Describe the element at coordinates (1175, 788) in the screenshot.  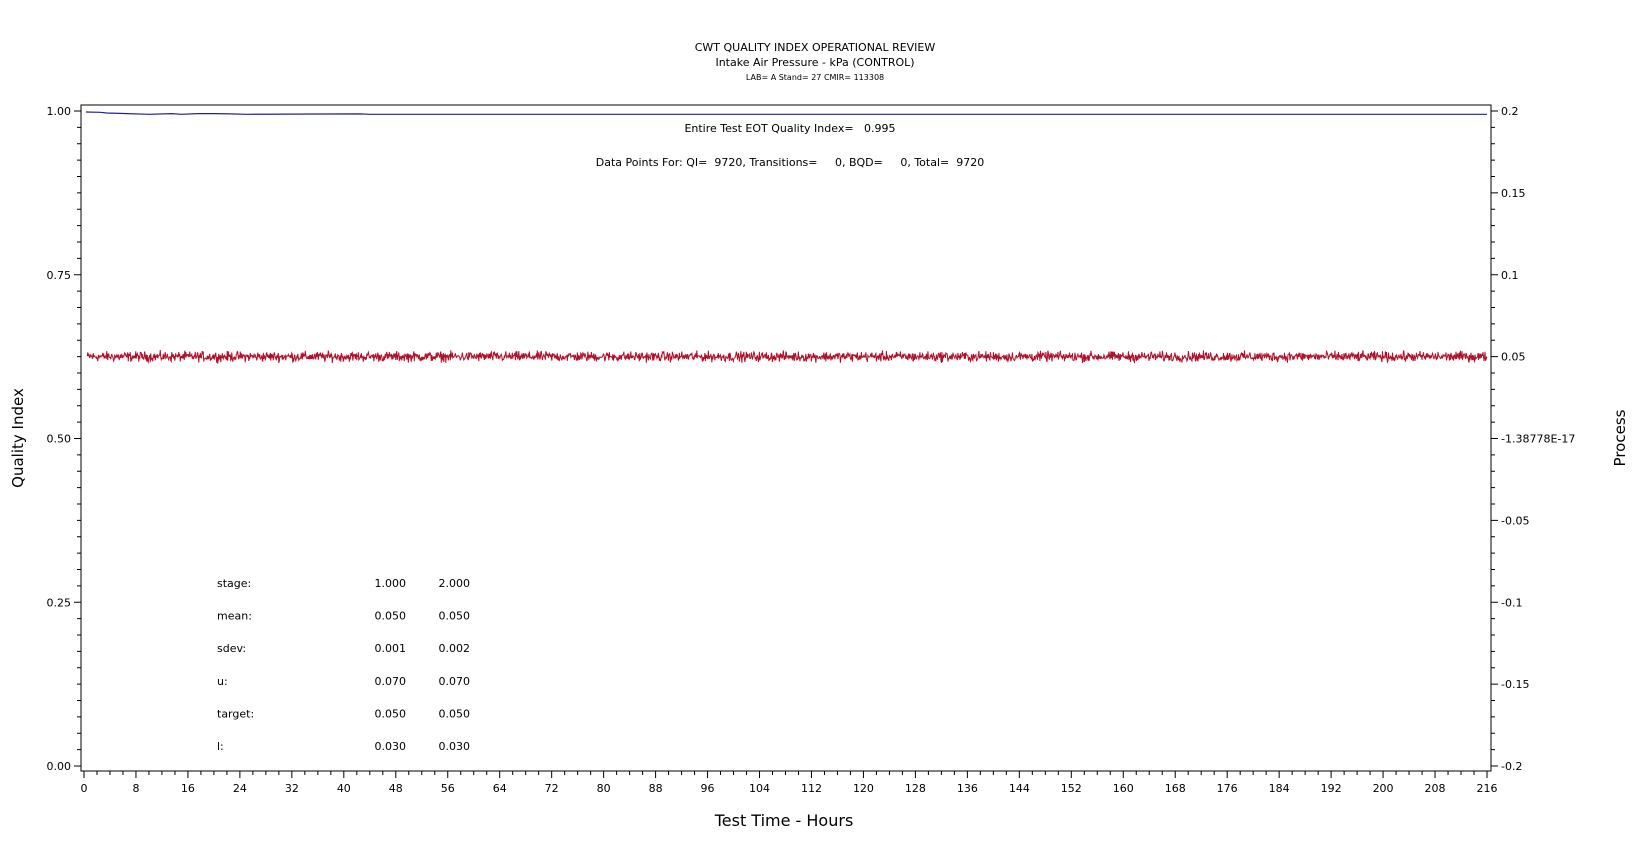
I see `x-tick-label: 168` at that location.